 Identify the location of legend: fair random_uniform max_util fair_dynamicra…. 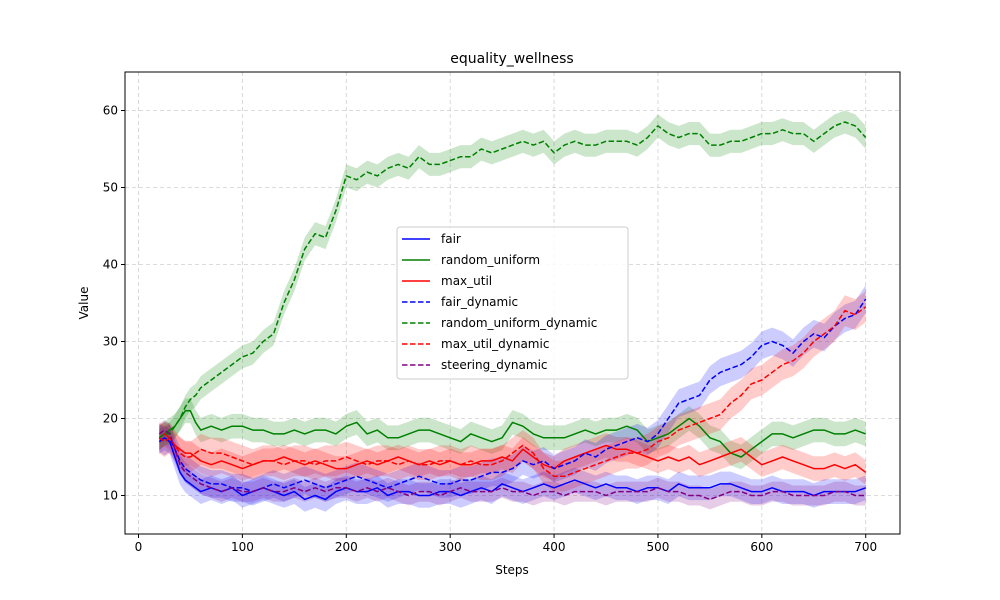
(512, 303).